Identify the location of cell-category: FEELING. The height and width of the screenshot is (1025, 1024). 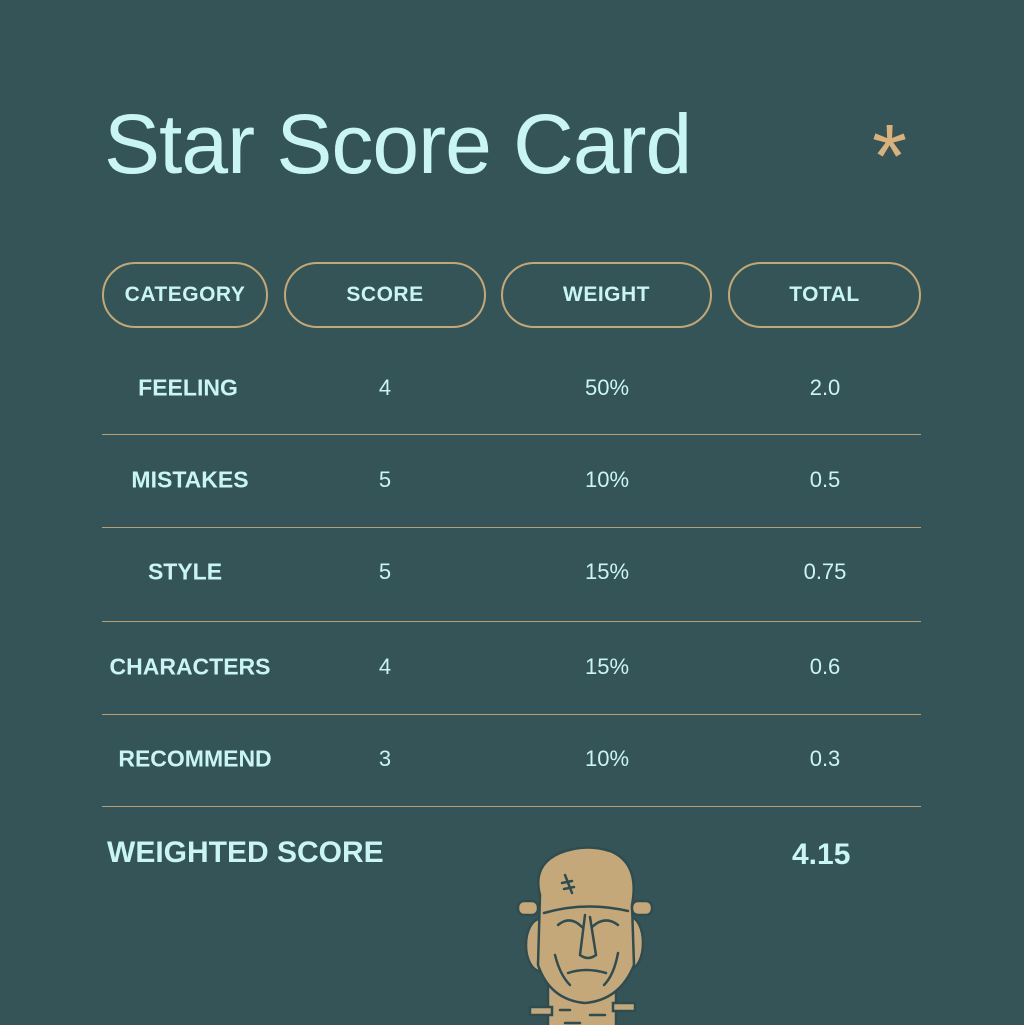
(188, 387).